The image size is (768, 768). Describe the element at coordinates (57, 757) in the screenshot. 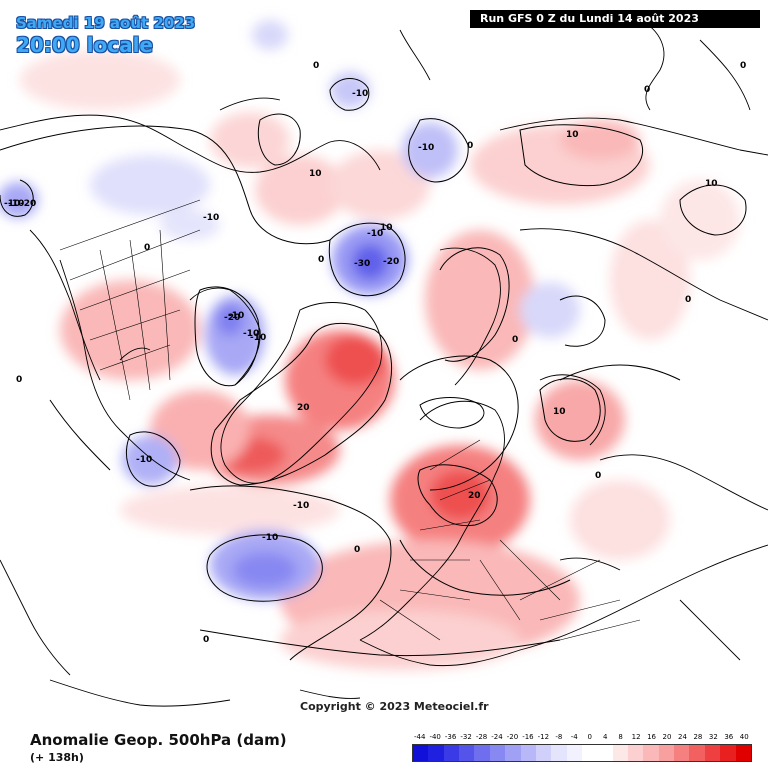

I see `lead-time: (+ 138h)` at that location.